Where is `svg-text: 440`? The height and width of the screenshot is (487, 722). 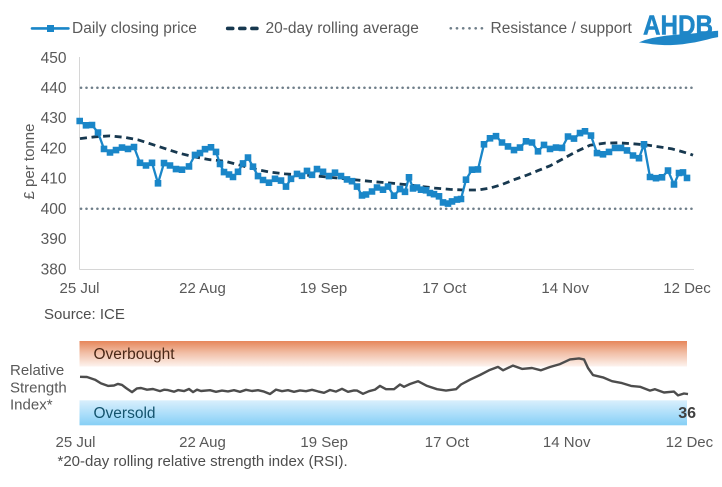 svg-text: 440 is located at coordinates (54, 88).